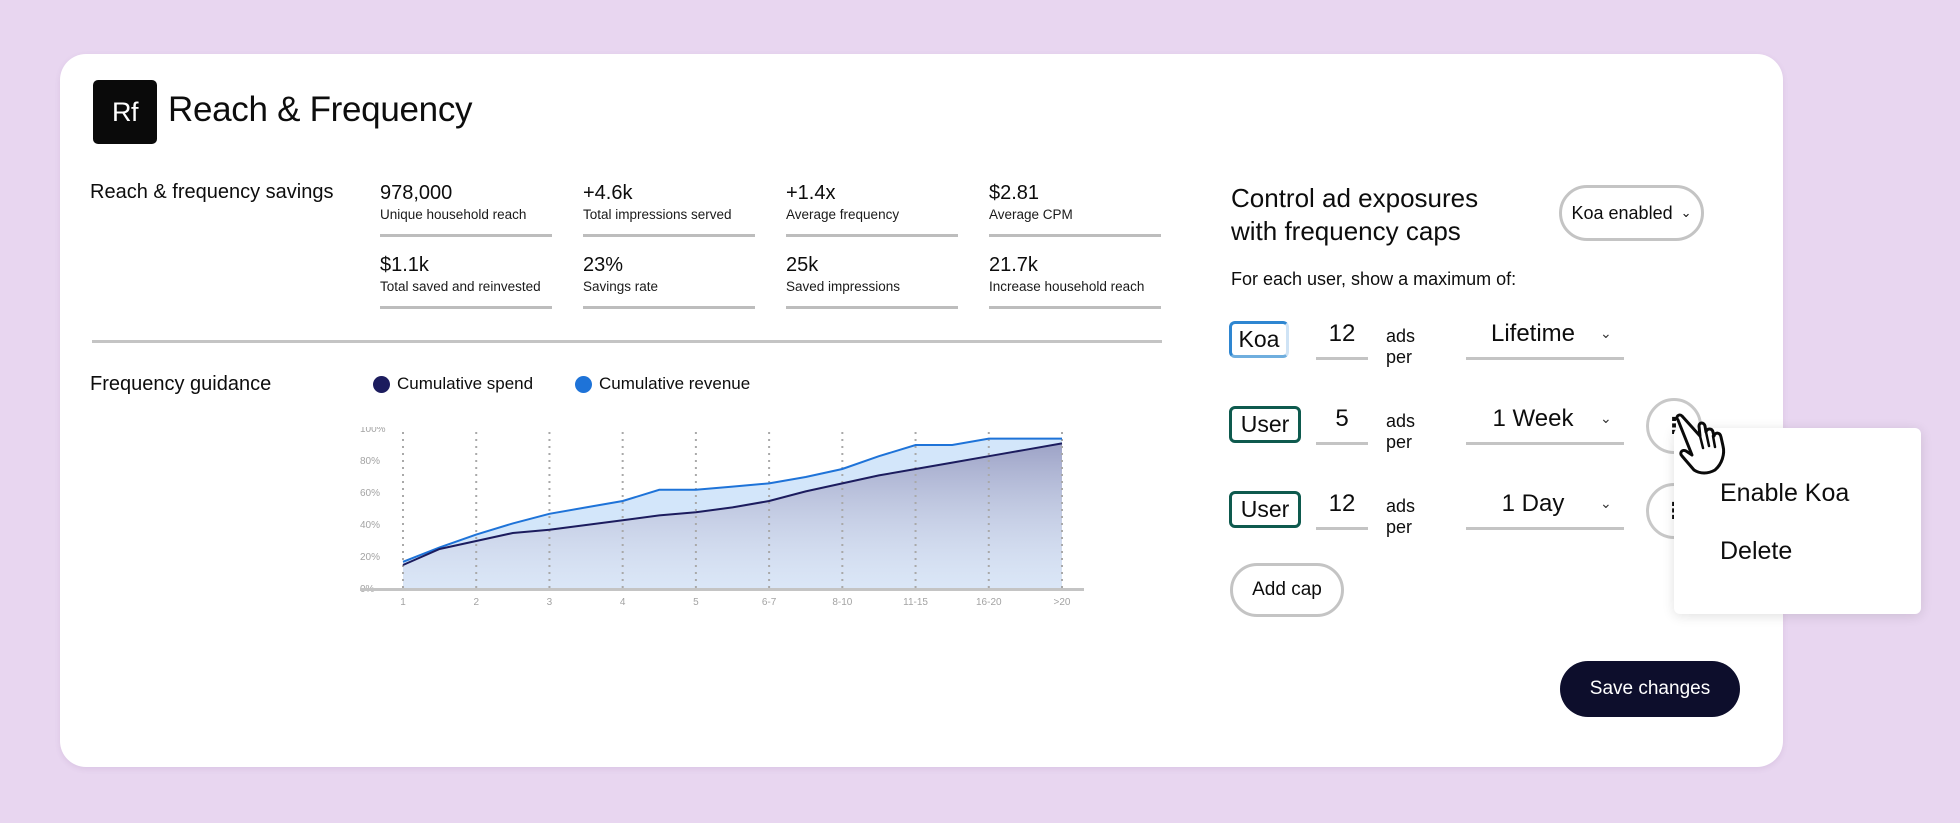 This screenshot has width=1960, height=823. I want to click on spend-area, so click(732, 516).